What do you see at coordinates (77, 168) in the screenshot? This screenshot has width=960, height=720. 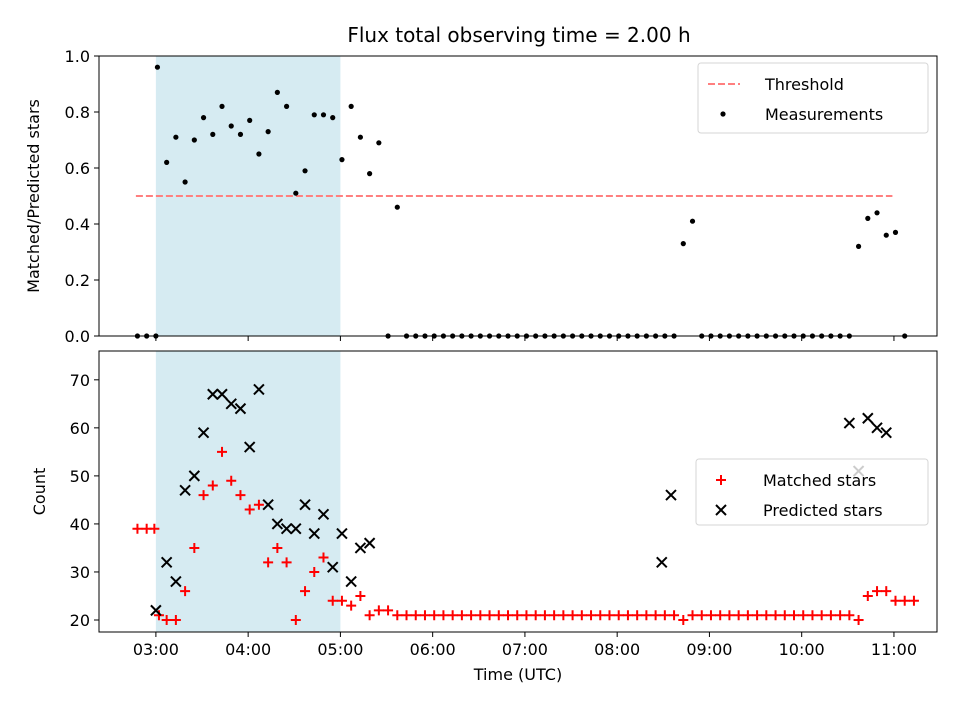 I see `y-tick-label: 0.6` at bounding box center [77, 168].